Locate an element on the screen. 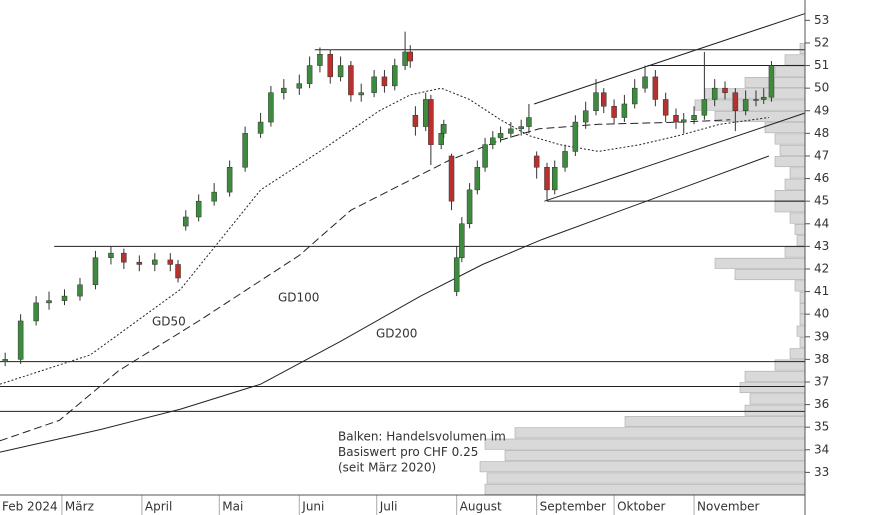 This screenshot has width=874, height=515. x-tick-label: September is located at coordinates (573, 507).